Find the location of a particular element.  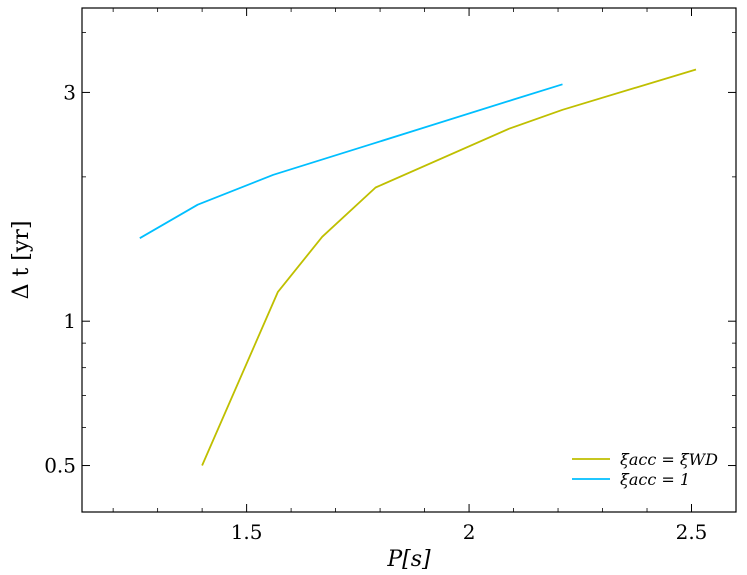

legend-label-1: ξacc = ξWD is located at coordinates (669, 459).